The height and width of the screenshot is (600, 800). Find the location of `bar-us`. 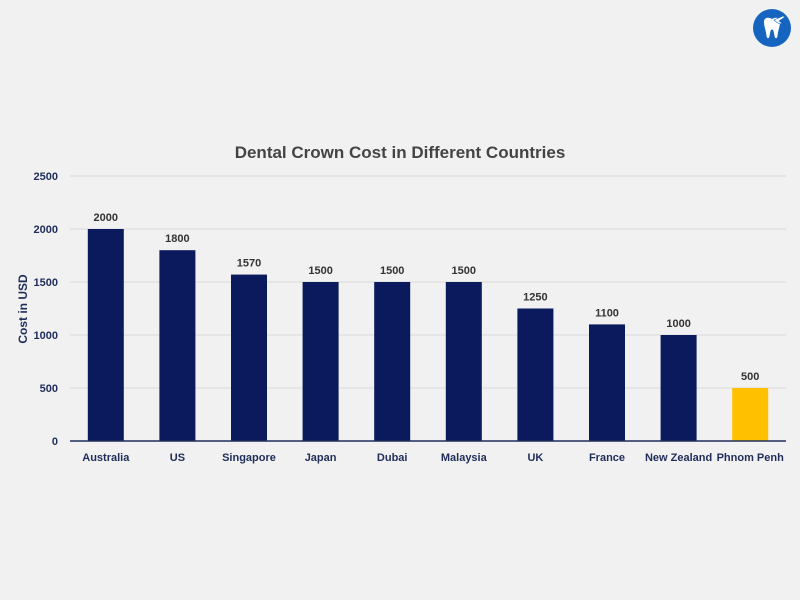

bar-us is located at coordinates (177, 345).